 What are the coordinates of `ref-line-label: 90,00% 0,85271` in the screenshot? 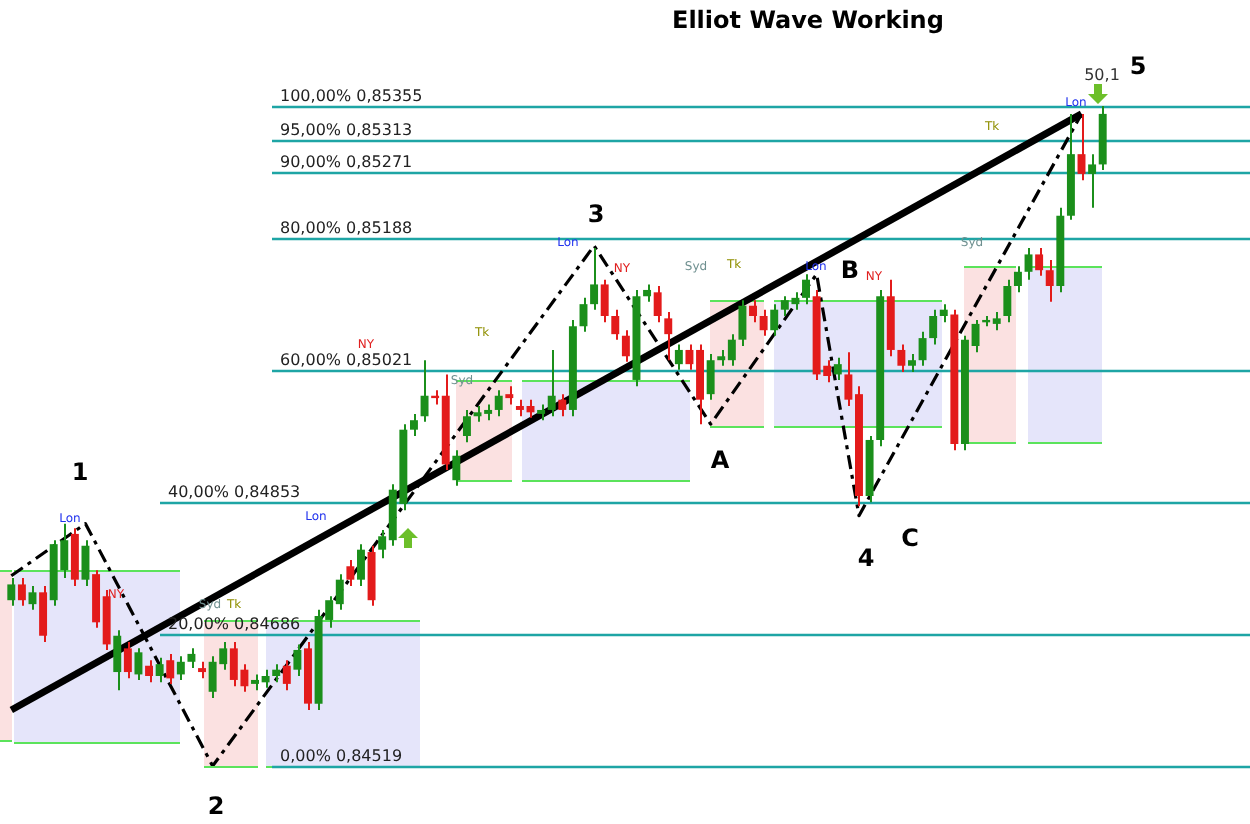 It's located at (346, 162).